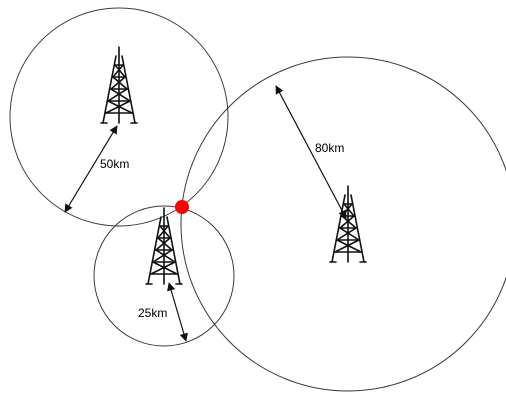 The image size is (506, 403). What do you see at coordinates (177, 312) in the screenshot?
I see `radius-arrow-25km` at bounding box center [177, 312].